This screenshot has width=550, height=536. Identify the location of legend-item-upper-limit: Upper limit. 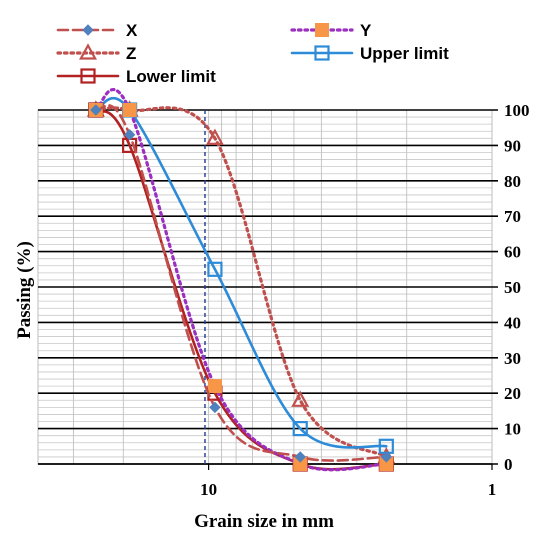
(369, 53).